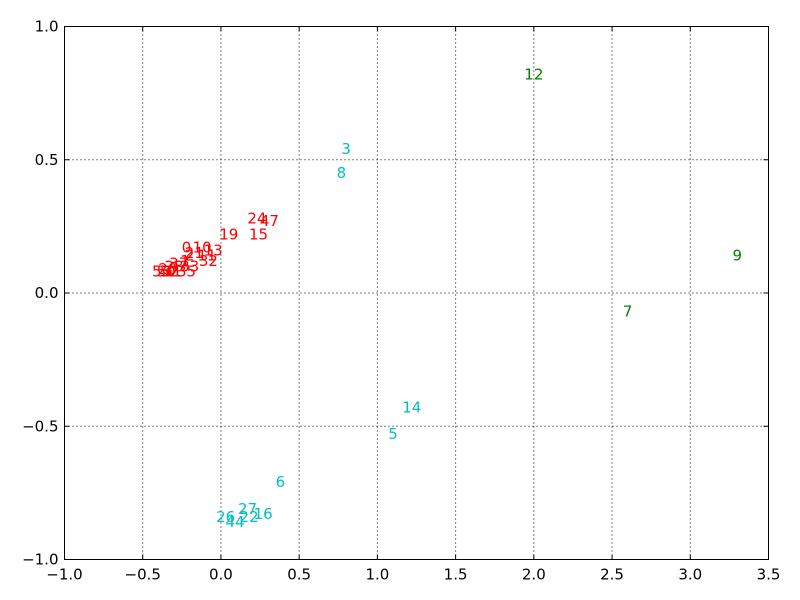 The width and height of the screenshot is (800, 600). Describe the element at coordinates (47, 27) in the screenshot. I see `y-tick-label: 1.0` at that location.